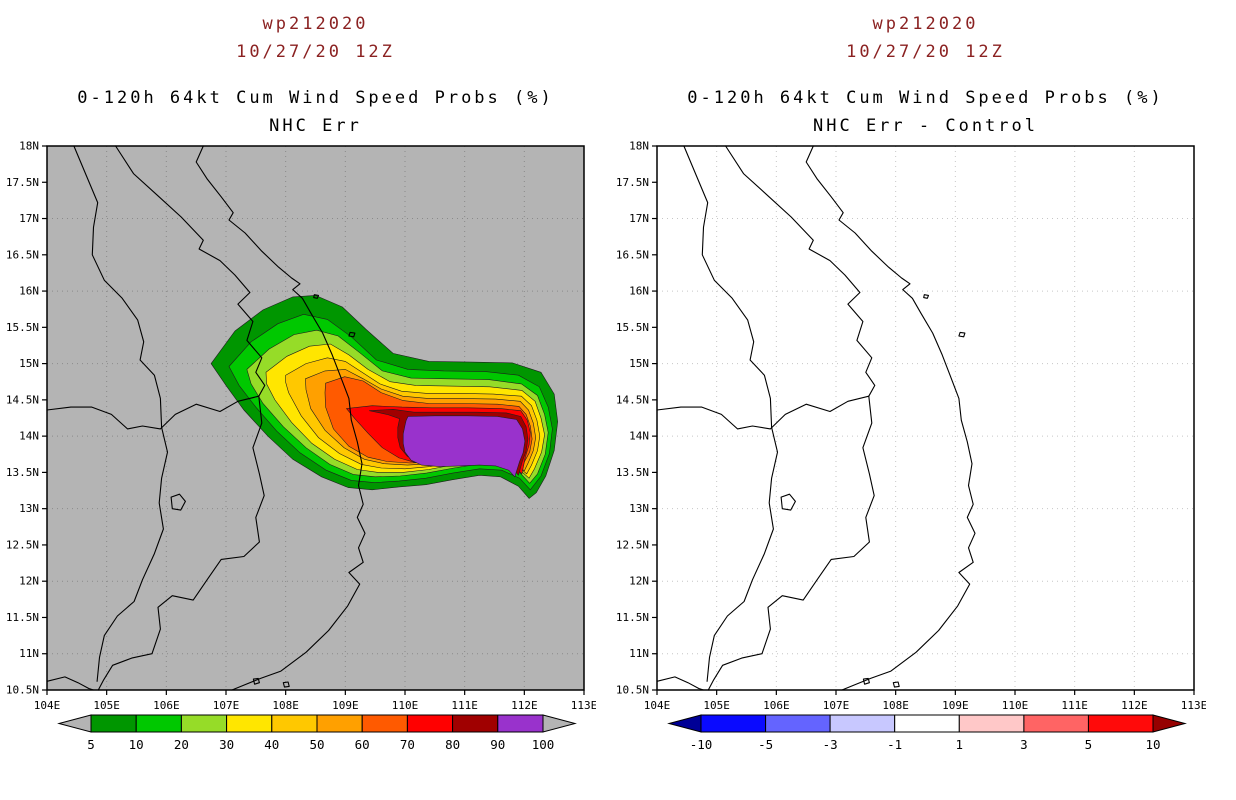 The width and height of the screenshot is (1236, 800). I want to click on svg-text: 1, so click(960, 744).